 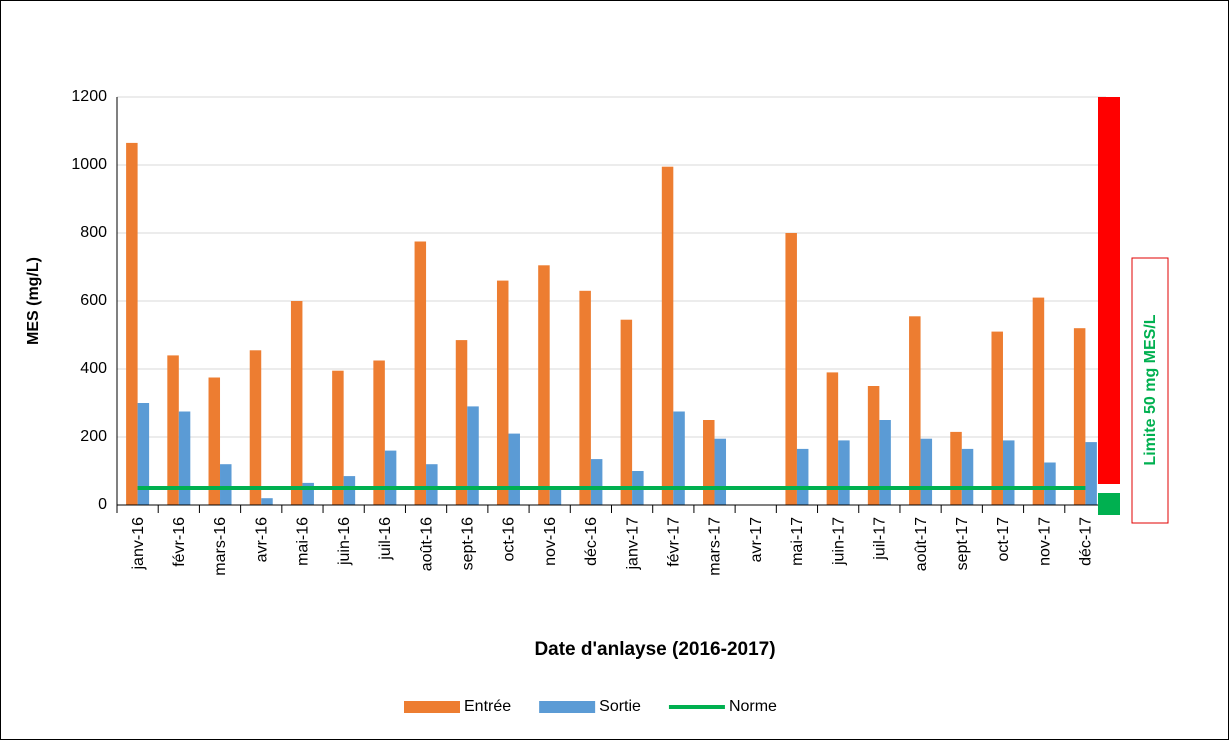 I want to click on x-tick-label: avr-16, so click(x=261, y=539).